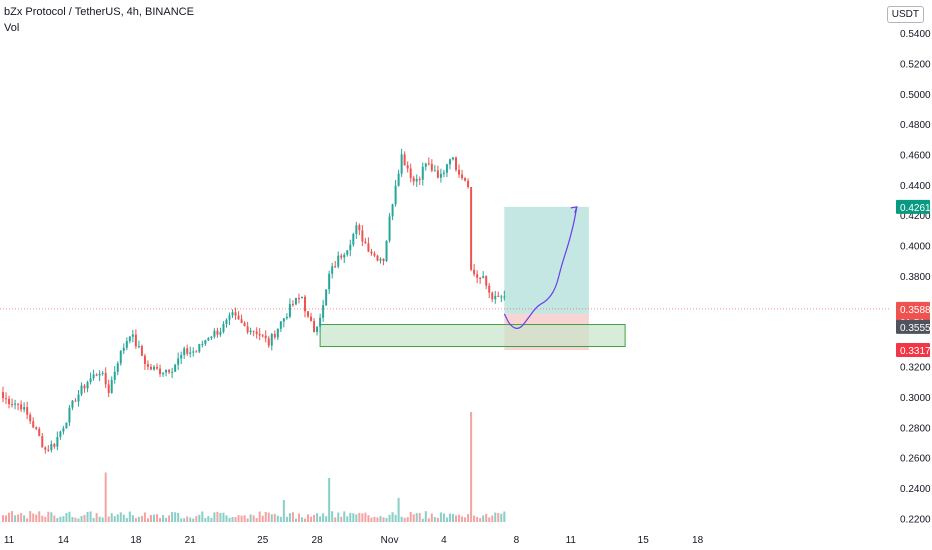 The image size is (932, 550). Describe the element at coordinates (546, 260) in the screenshot. I see `profit-zone` at that location.